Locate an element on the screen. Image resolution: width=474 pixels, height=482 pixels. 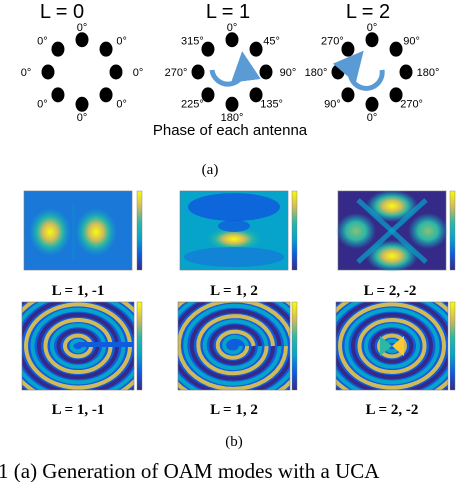
antenna-ring-l1: 0° 45° 90° 135° 180° 225° 270° 315° is located at coordinates (231, 73).